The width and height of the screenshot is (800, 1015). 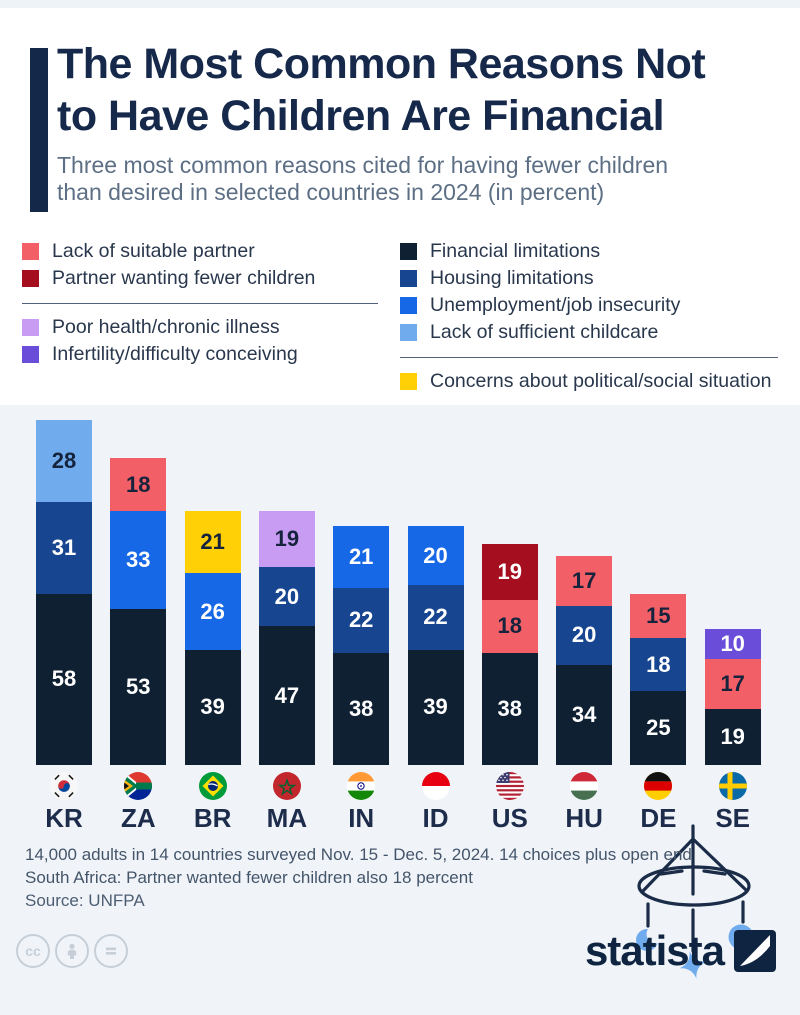 I want to click on legend-label: Lack of suitable partner, so click(x=153, y=251).